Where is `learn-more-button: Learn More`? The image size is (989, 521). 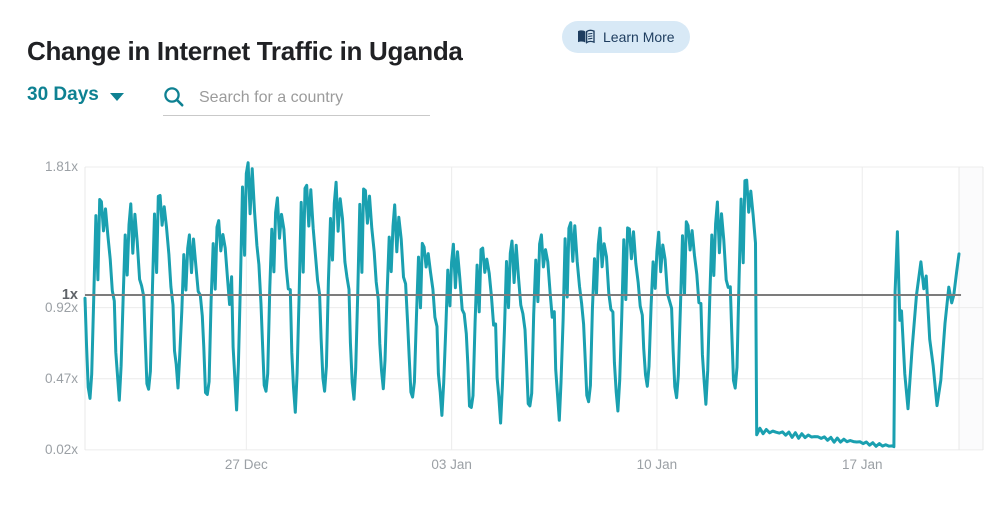 learn-more-button: Learn More is located at coordinates (626, 37).